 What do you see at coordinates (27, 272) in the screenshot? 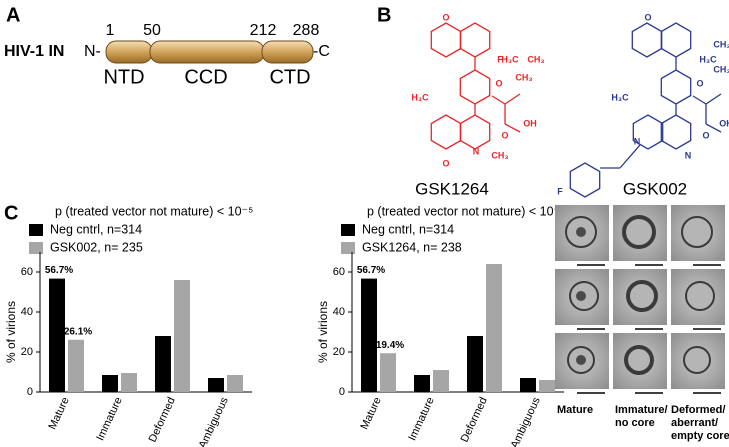
I see `y-tick-label: 60` at bounding box center [27, 272].